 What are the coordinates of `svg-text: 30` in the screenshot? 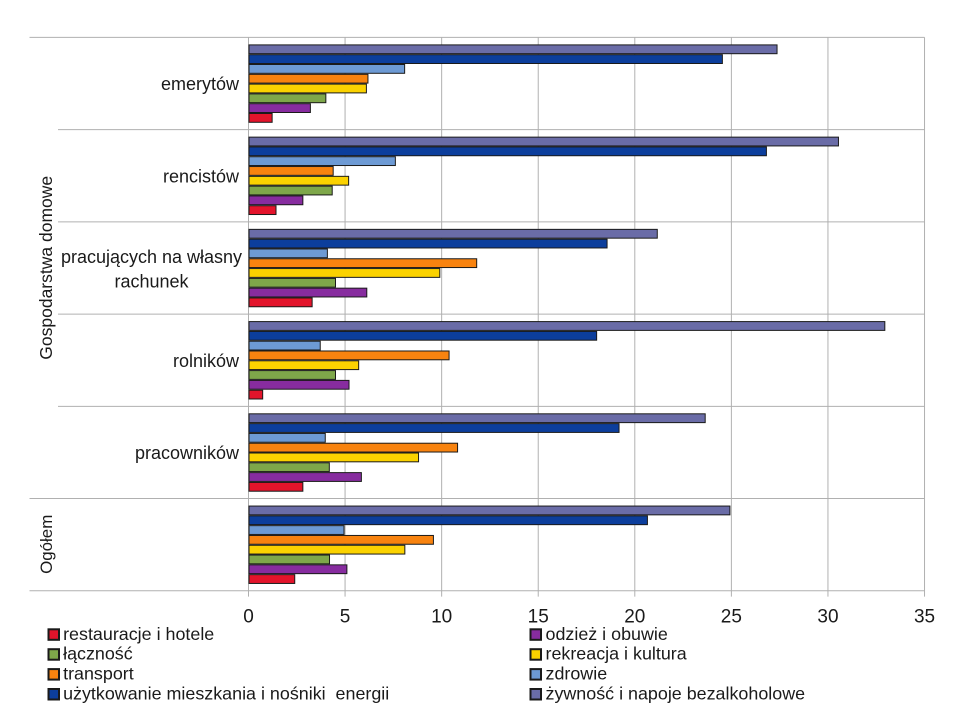 It's located at (827, 617).